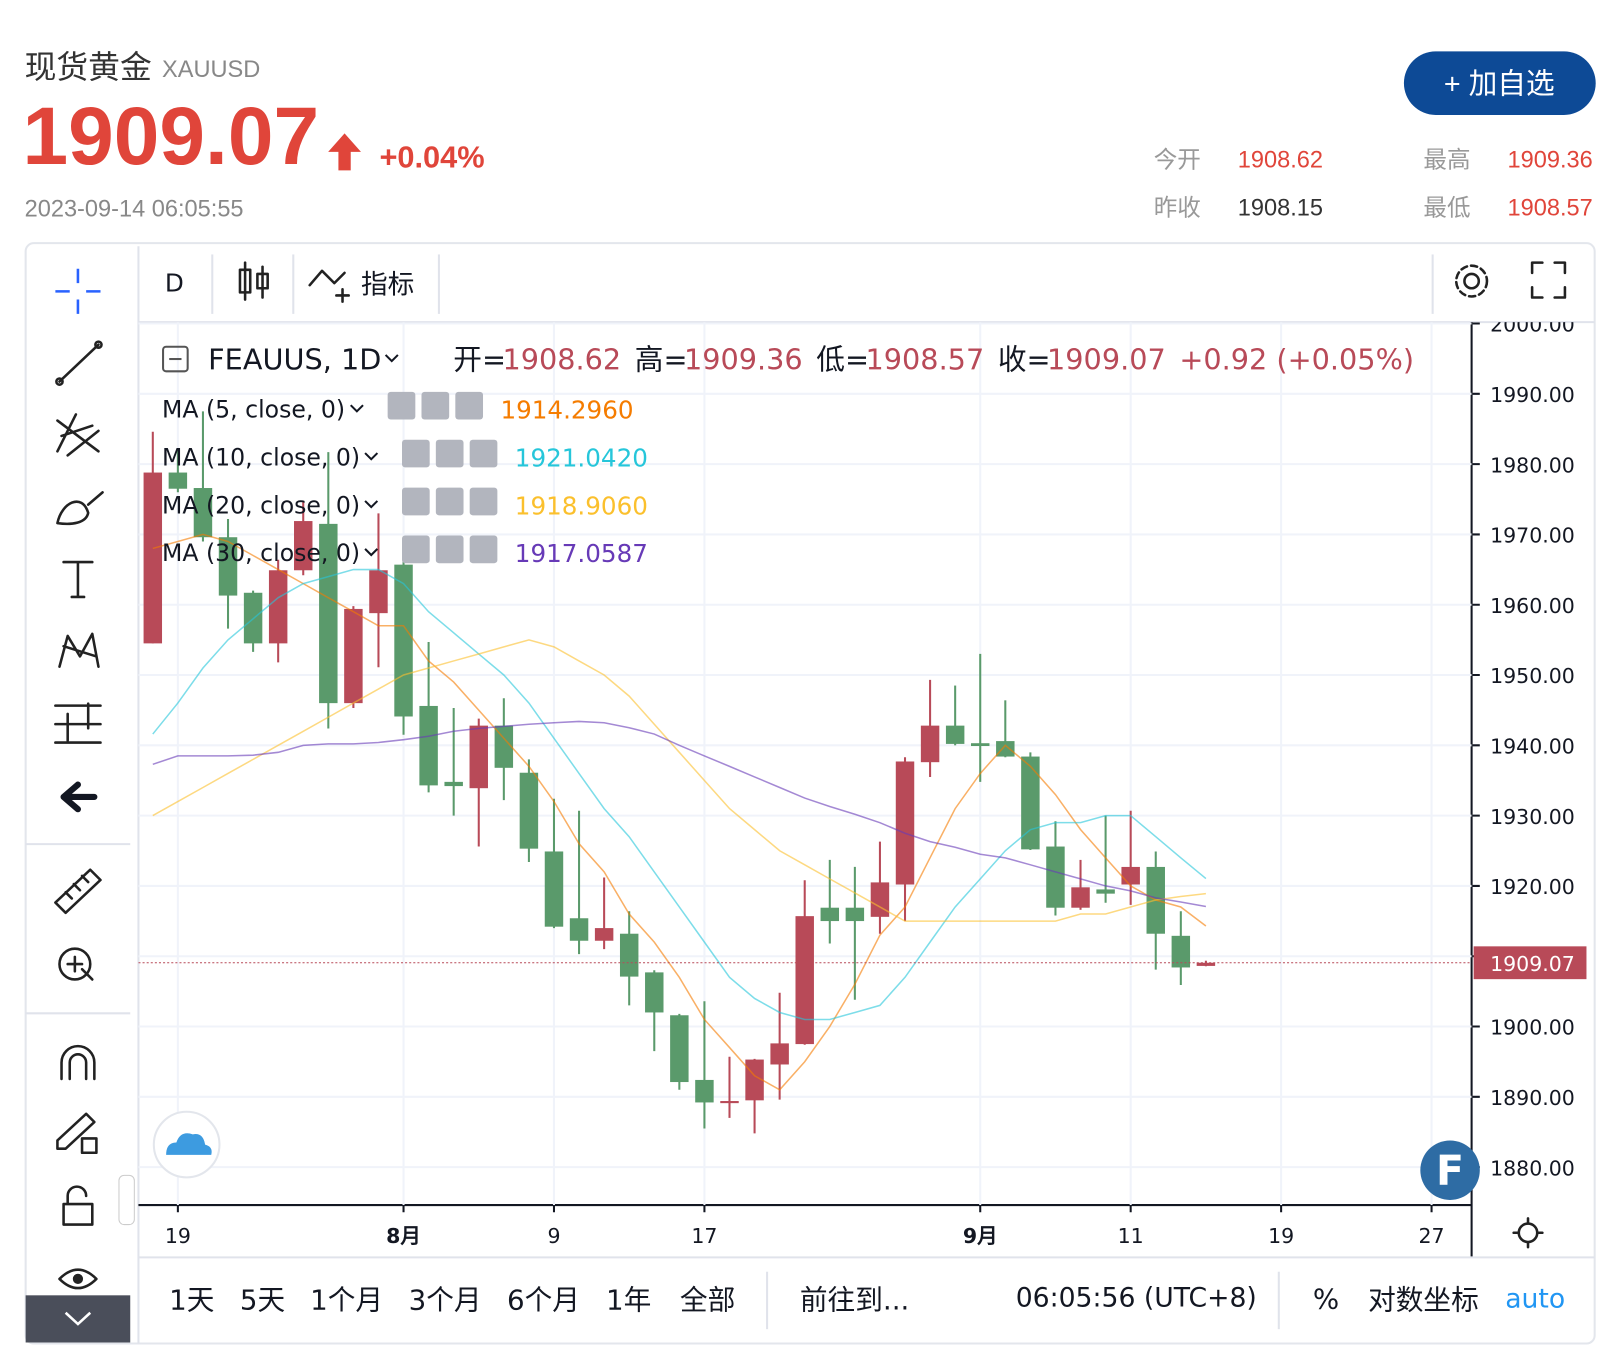 The image size is (1608, 1359). What do you see at coordinates (1532, 1028) in the screenshot?
I see `y-tick-label: 1900.00` at bounding box center [1532, 1028].